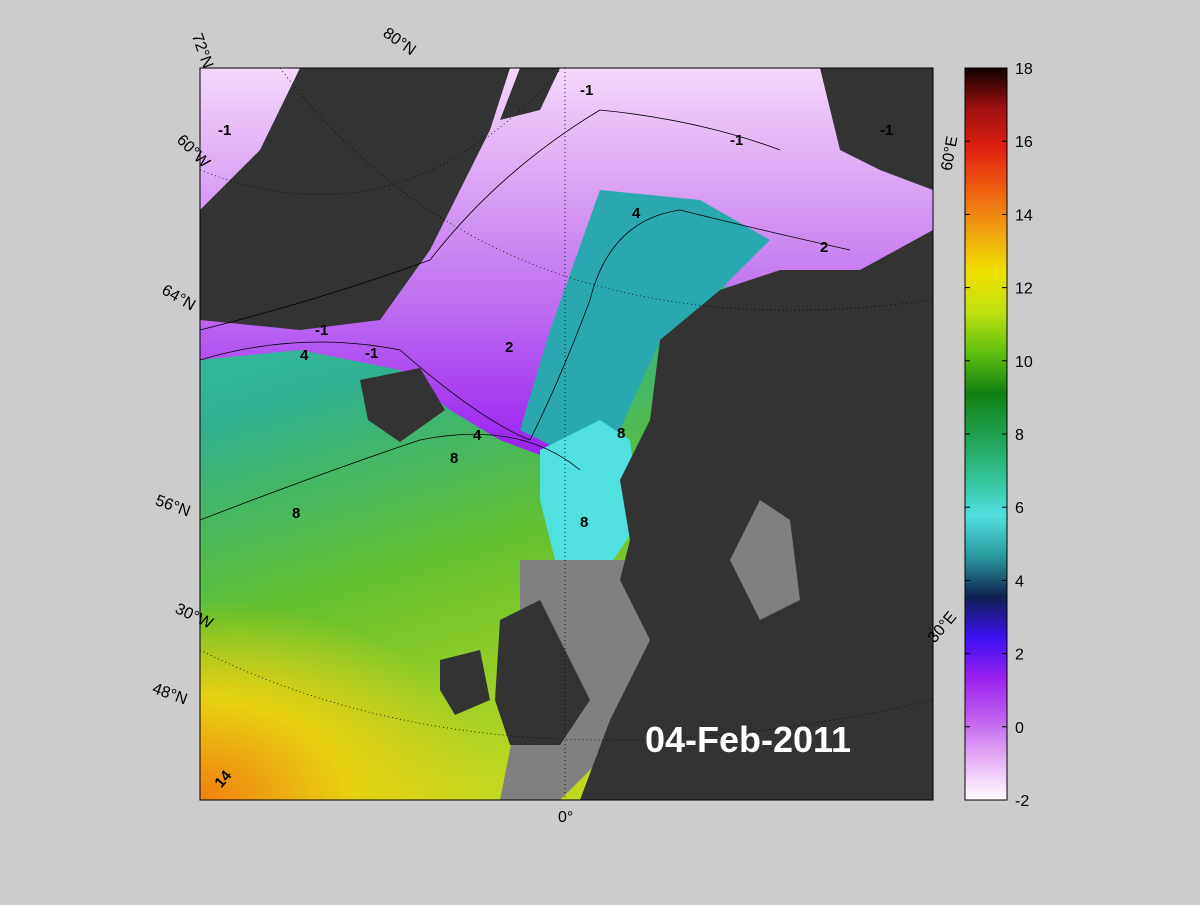 The image size is (1200, 905). I want to click on colorbar-tick-label: 12, so click(1024, 289).